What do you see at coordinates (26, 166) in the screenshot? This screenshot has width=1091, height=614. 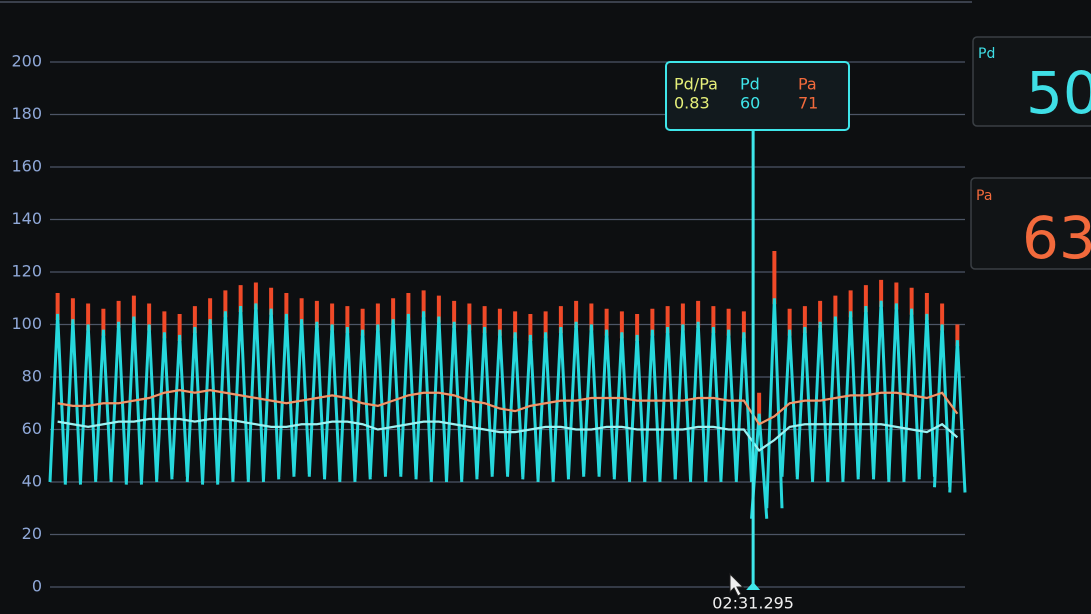 I see `y-tick-label: 160` at bounding box center [26, 166].